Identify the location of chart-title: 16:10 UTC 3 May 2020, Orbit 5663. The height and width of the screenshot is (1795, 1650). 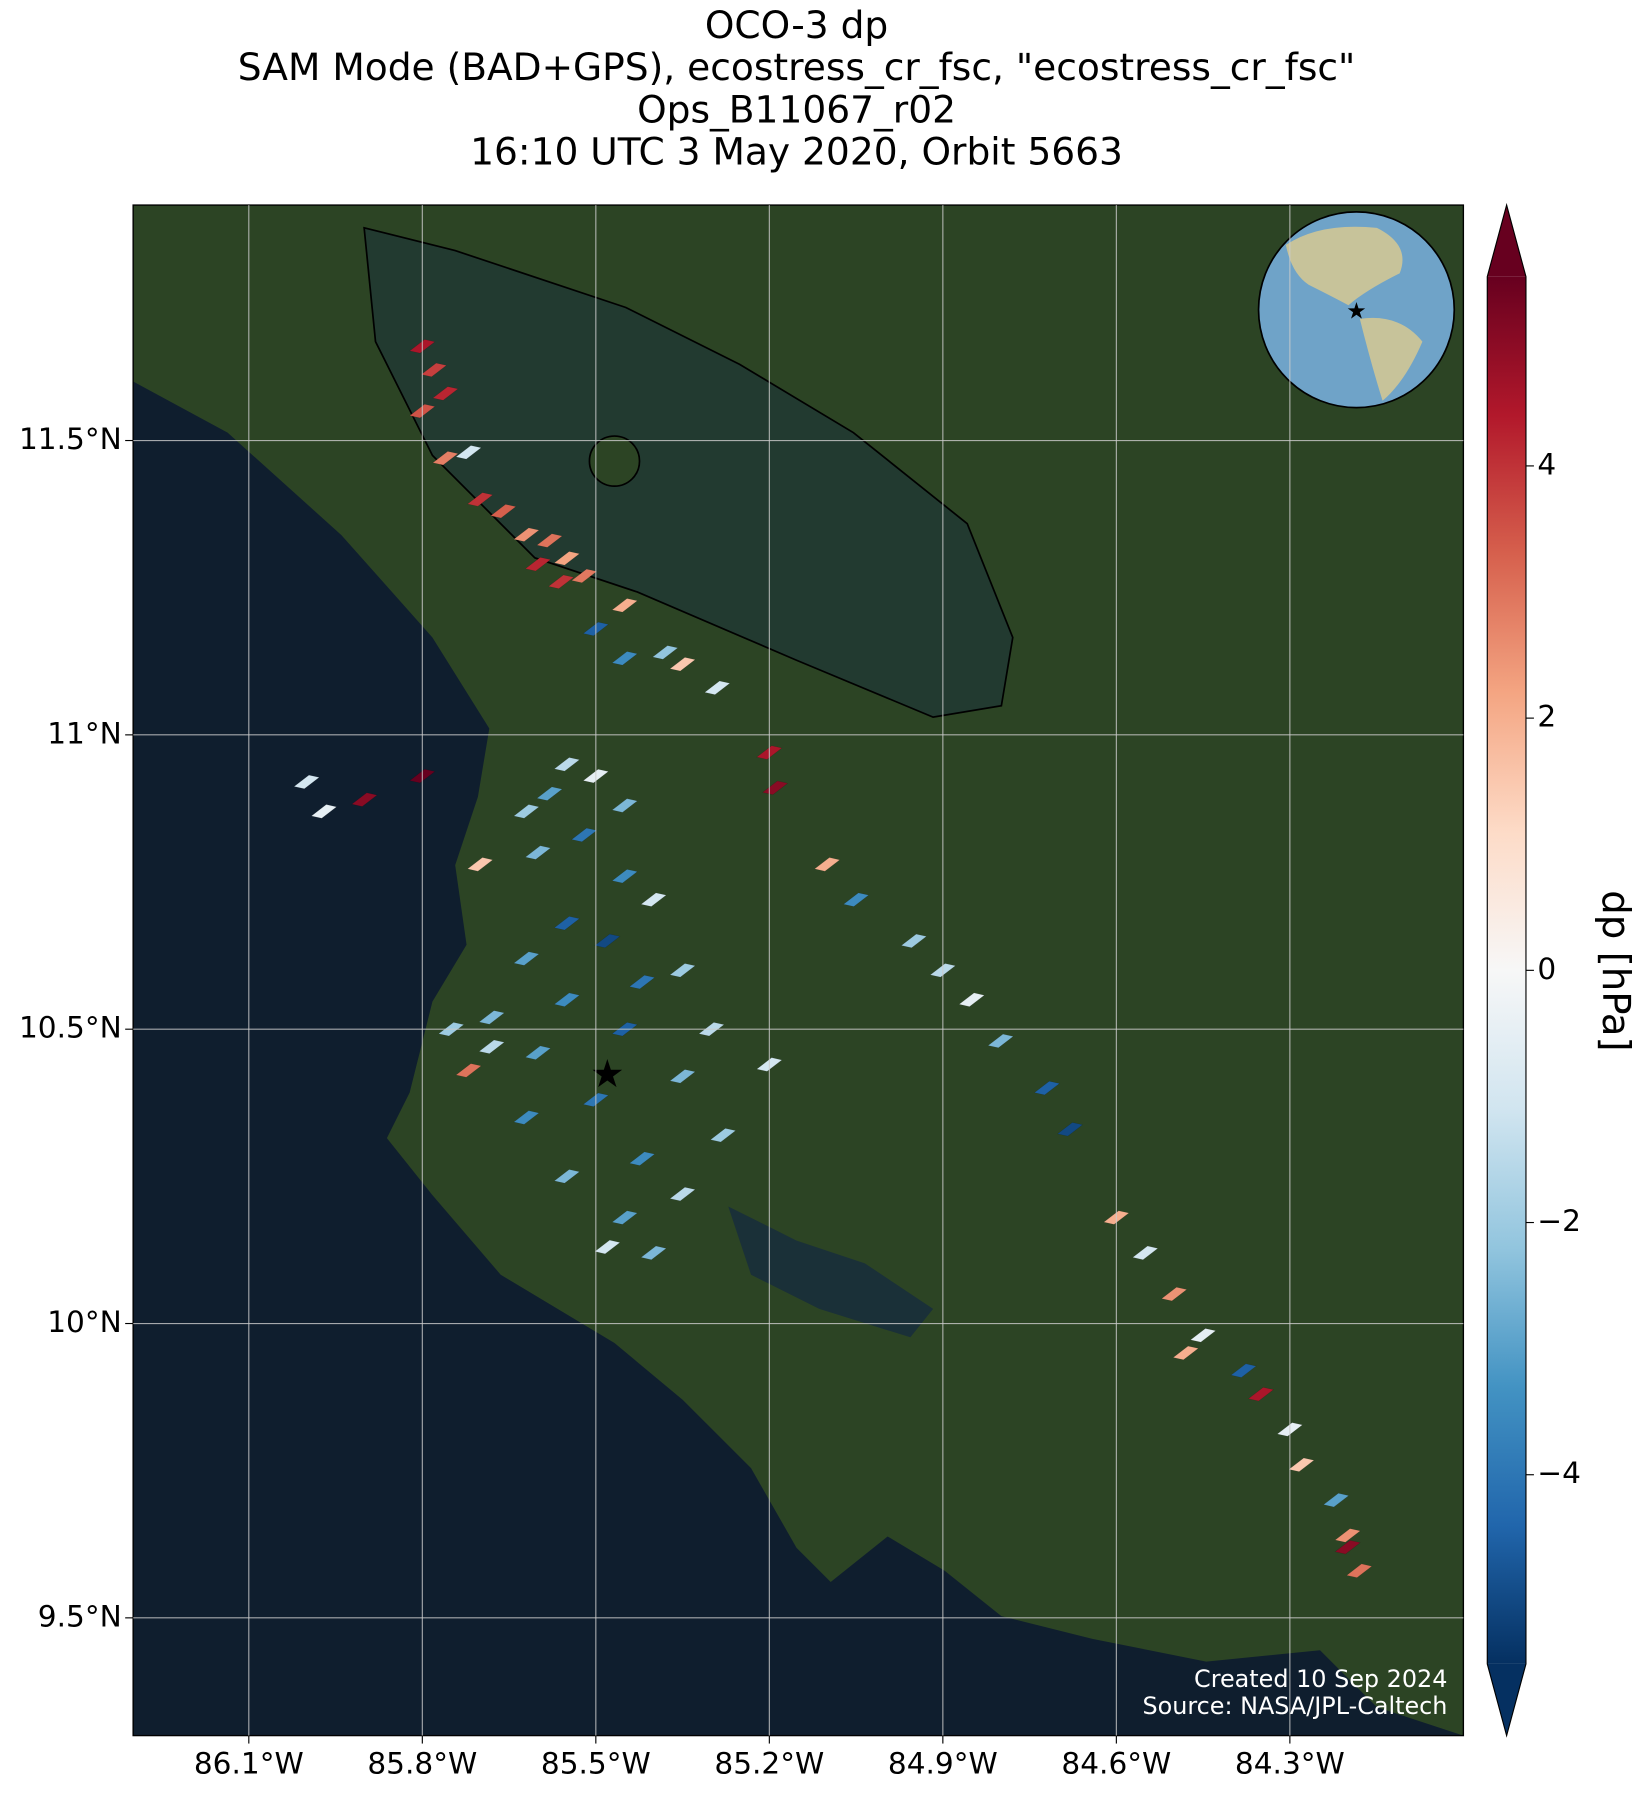
(796, 151).